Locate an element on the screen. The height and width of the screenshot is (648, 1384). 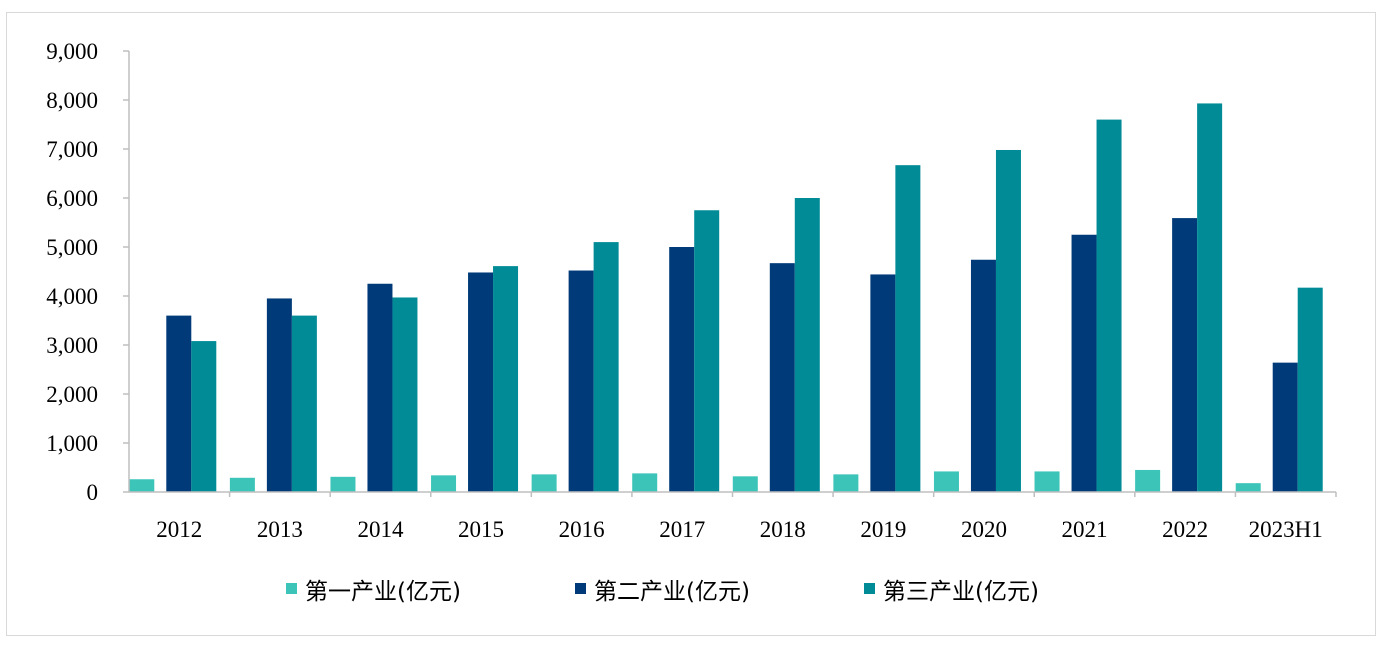
bar-series-3-2012 is located at coordinates (204, 416).